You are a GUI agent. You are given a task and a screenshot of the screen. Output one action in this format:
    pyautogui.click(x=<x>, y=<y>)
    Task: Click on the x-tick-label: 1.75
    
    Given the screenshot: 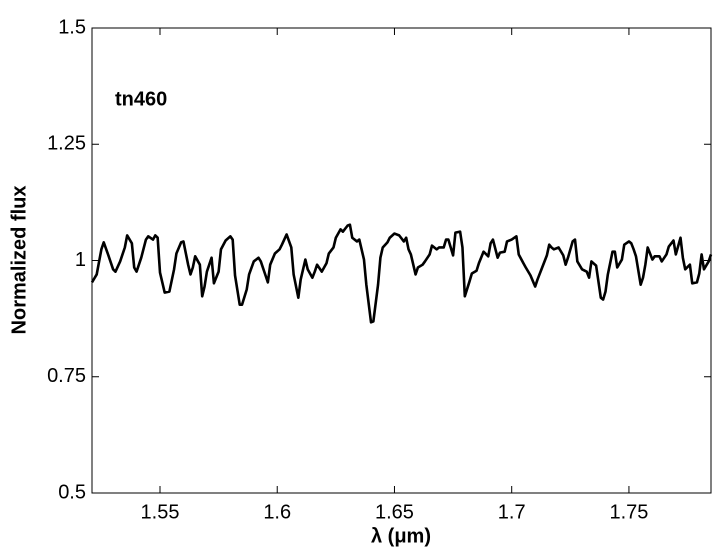 What is the action you would take?
    pyautogui.click(x=628, y=512)
    